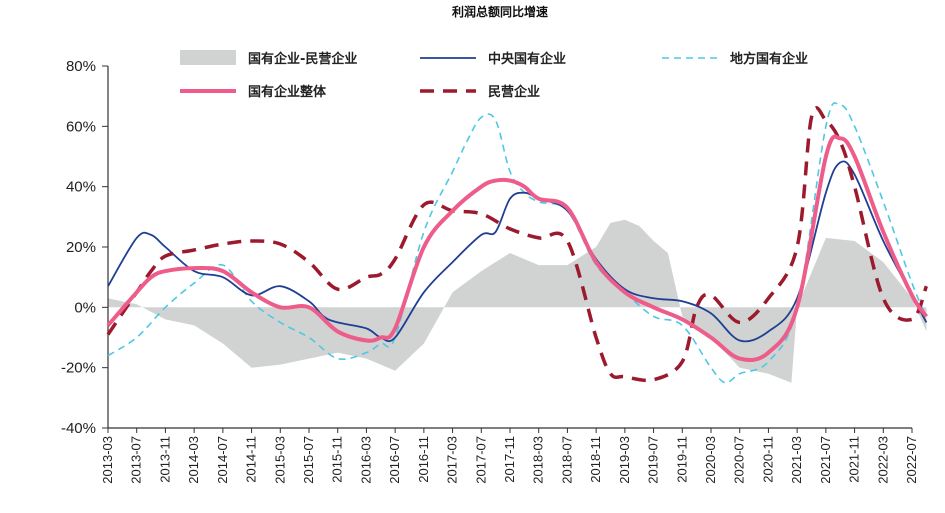  I want to click on x-tick-label: 2016-07, so click(394, 460).